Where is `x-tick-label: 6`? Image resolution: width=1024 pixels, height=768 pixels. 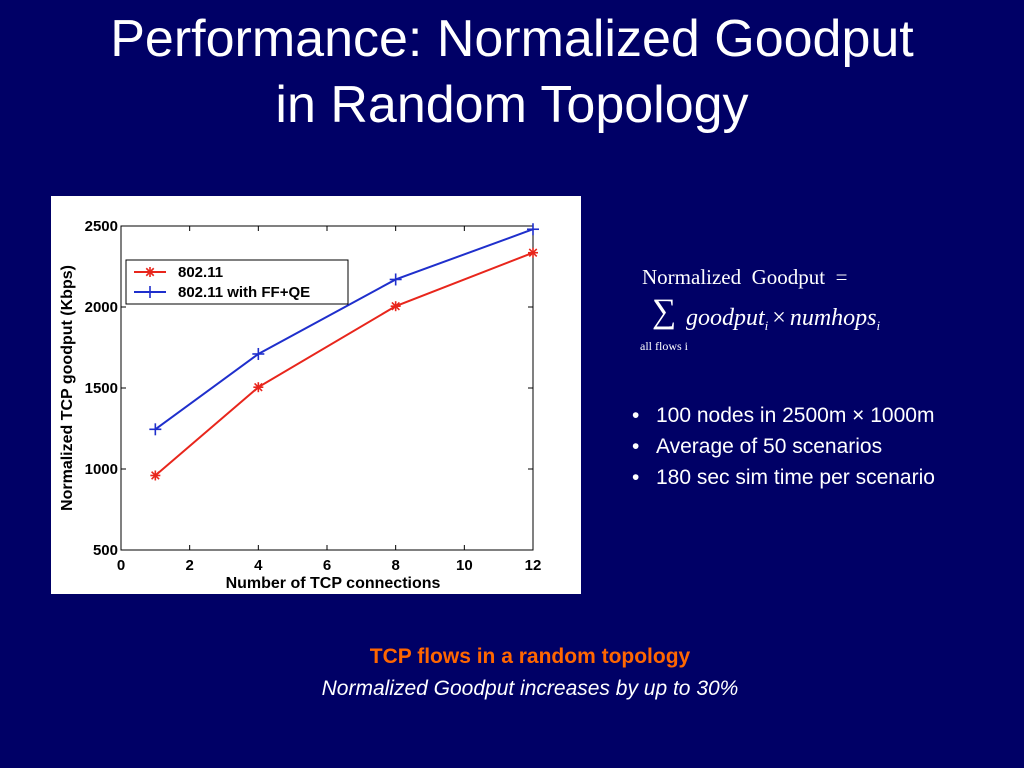 x-tick-label: 6 is located at coordinates (327, 565).